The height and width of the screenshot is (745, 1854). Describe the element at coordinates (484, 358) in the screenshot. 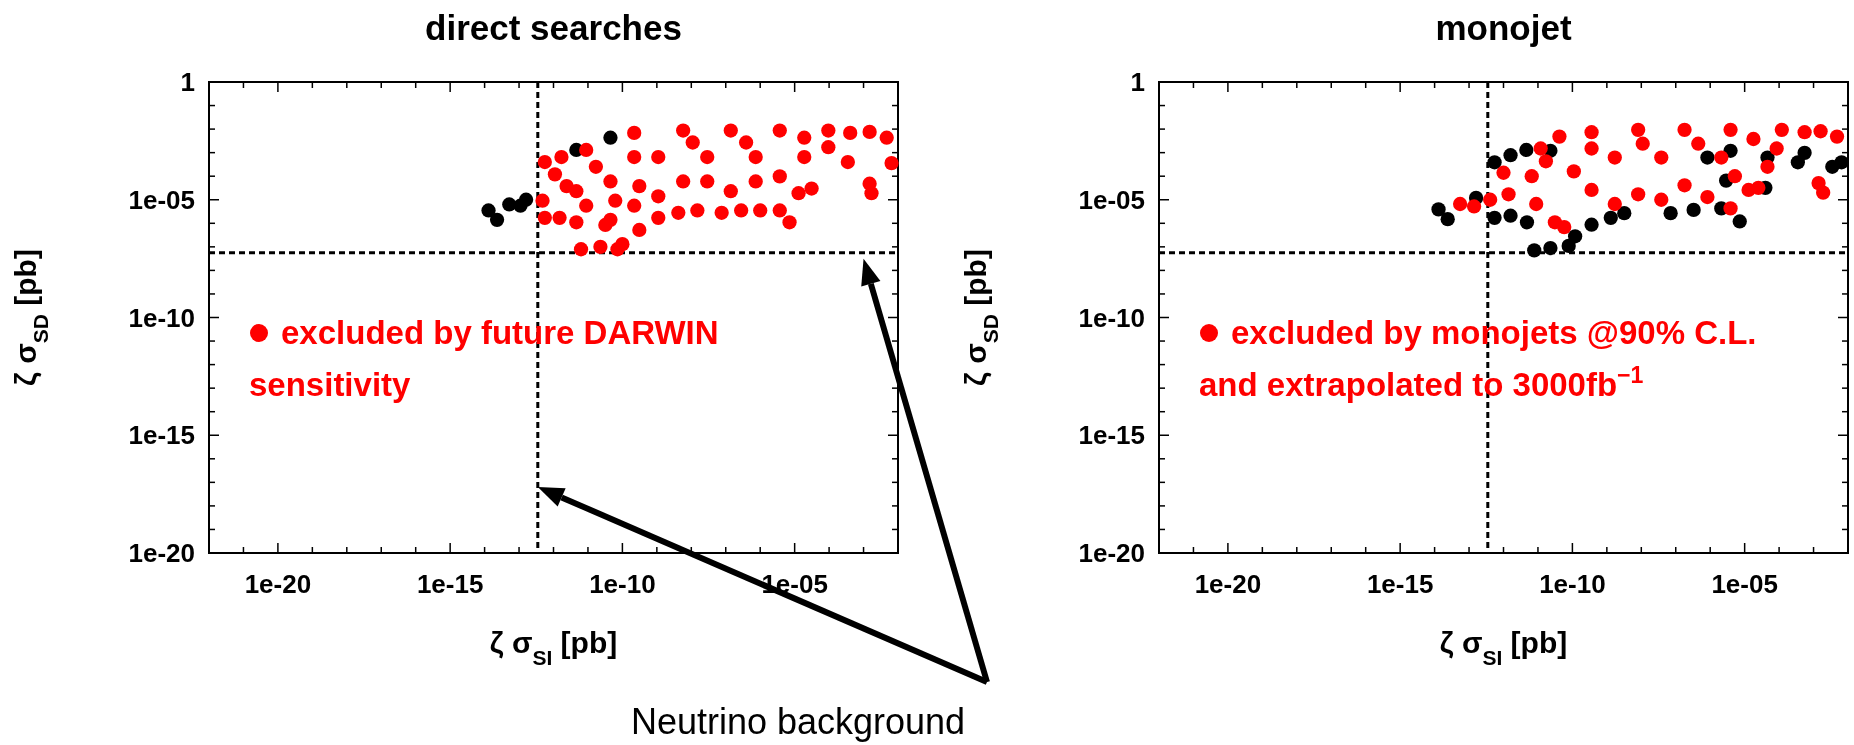

I see `legend-label: excluded by future DARWIN sensitivity` at that location.